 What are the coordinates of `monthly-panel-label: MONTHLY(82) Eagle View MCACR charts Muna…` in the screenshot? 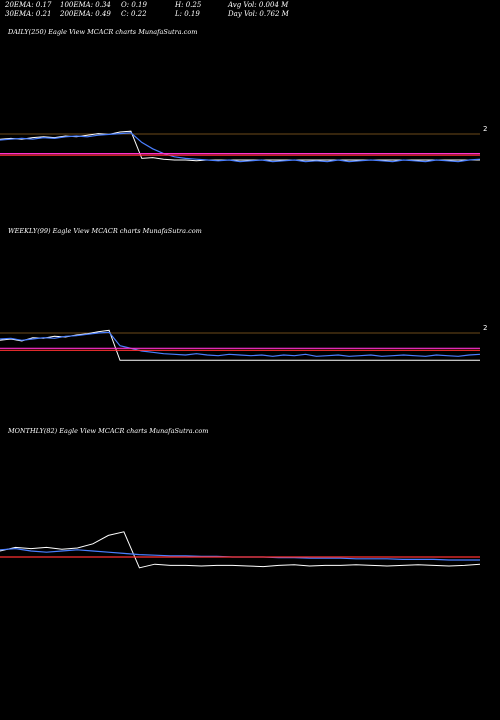 It's located at (108, 431).